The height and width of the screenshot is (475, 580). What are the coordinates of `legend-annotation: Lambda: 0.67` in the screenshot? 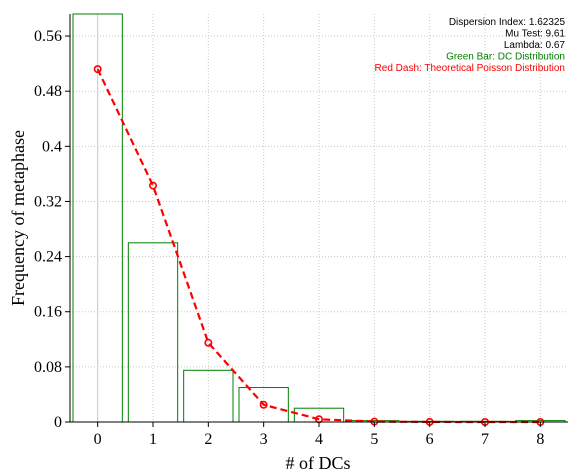 It's located at (535, 45).